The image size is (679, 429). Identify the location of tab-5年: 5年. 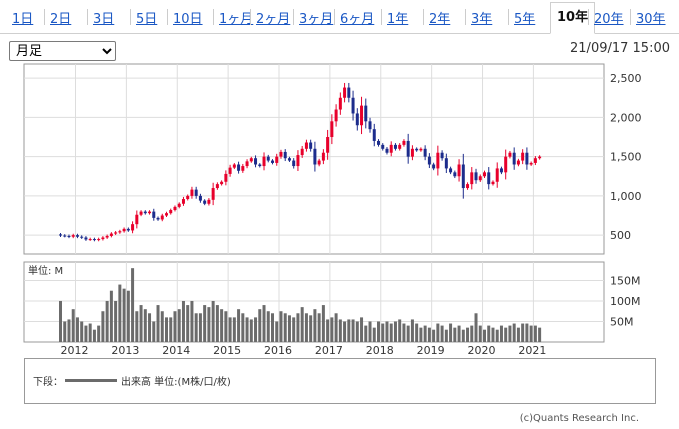
(525, 19).